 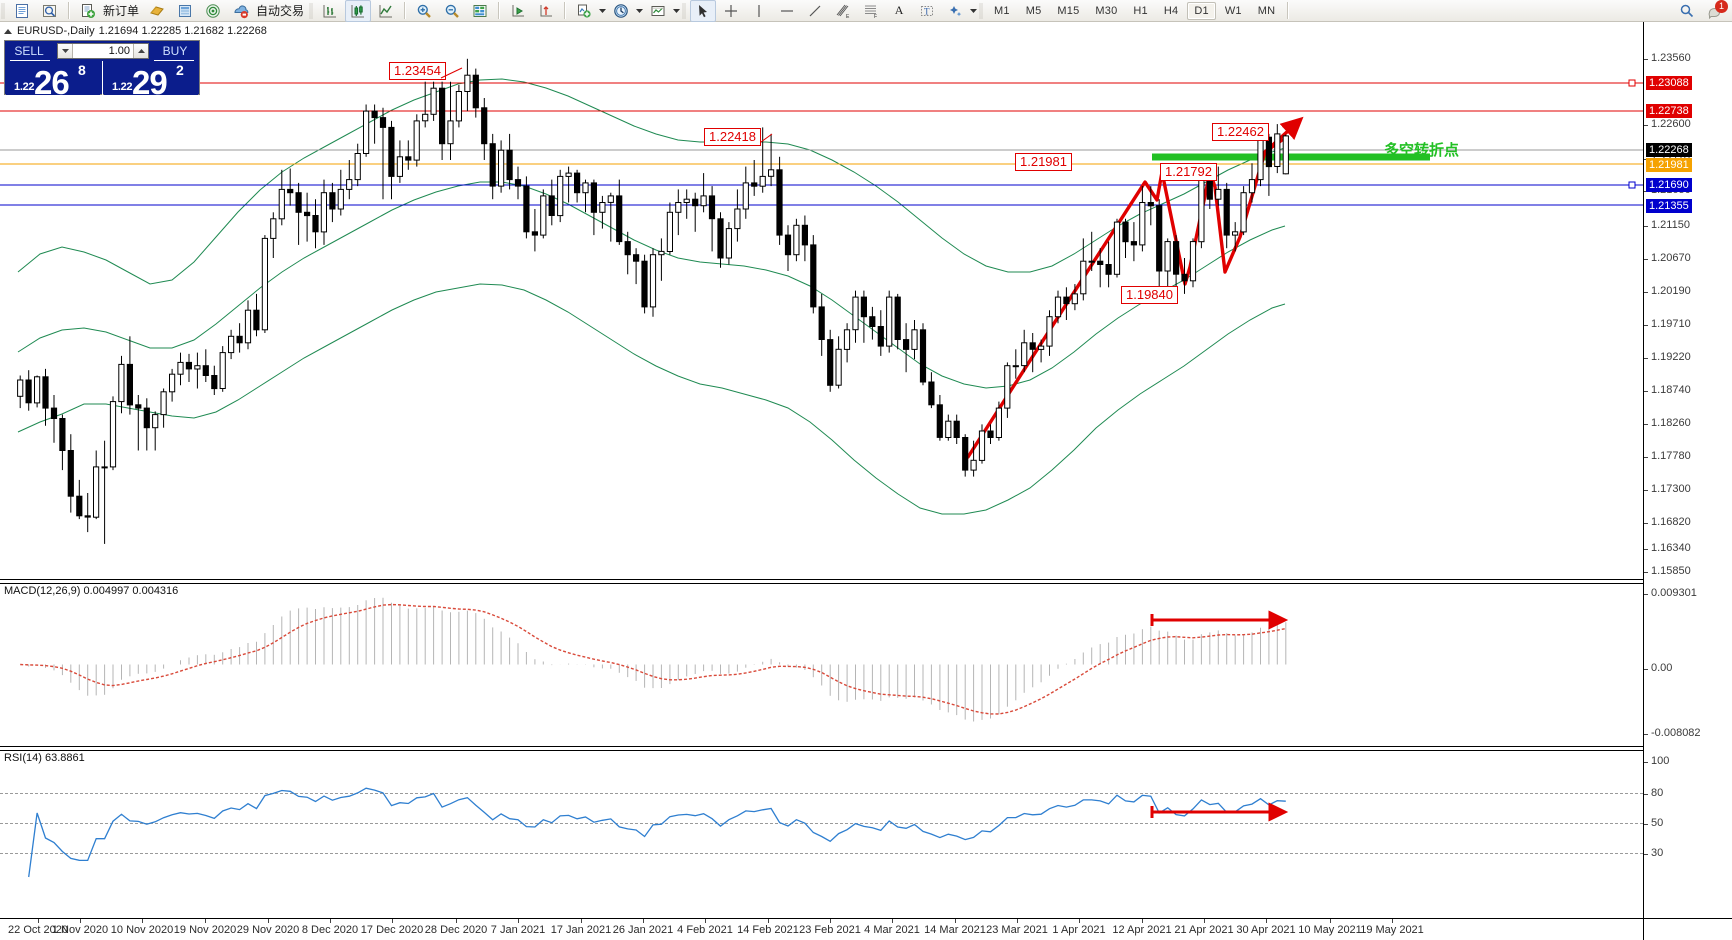 What do you see at coordinates (1669, 165) in the screenshot?
I see `price-marker-orange: 1.21981` at bounding box center [1669, 165].